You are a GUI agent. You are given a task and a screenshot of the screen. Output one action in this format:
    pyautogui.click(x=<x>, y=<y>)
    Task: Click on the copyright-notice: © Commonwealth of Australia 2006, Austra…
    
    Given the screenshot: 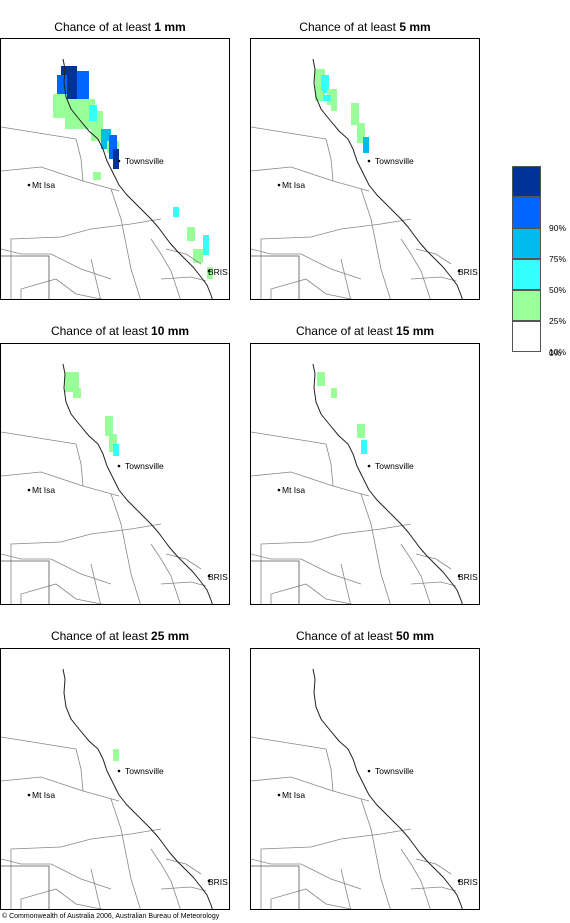 What is the action you would take?
    pyautogui.click(x=111, y=916)
    